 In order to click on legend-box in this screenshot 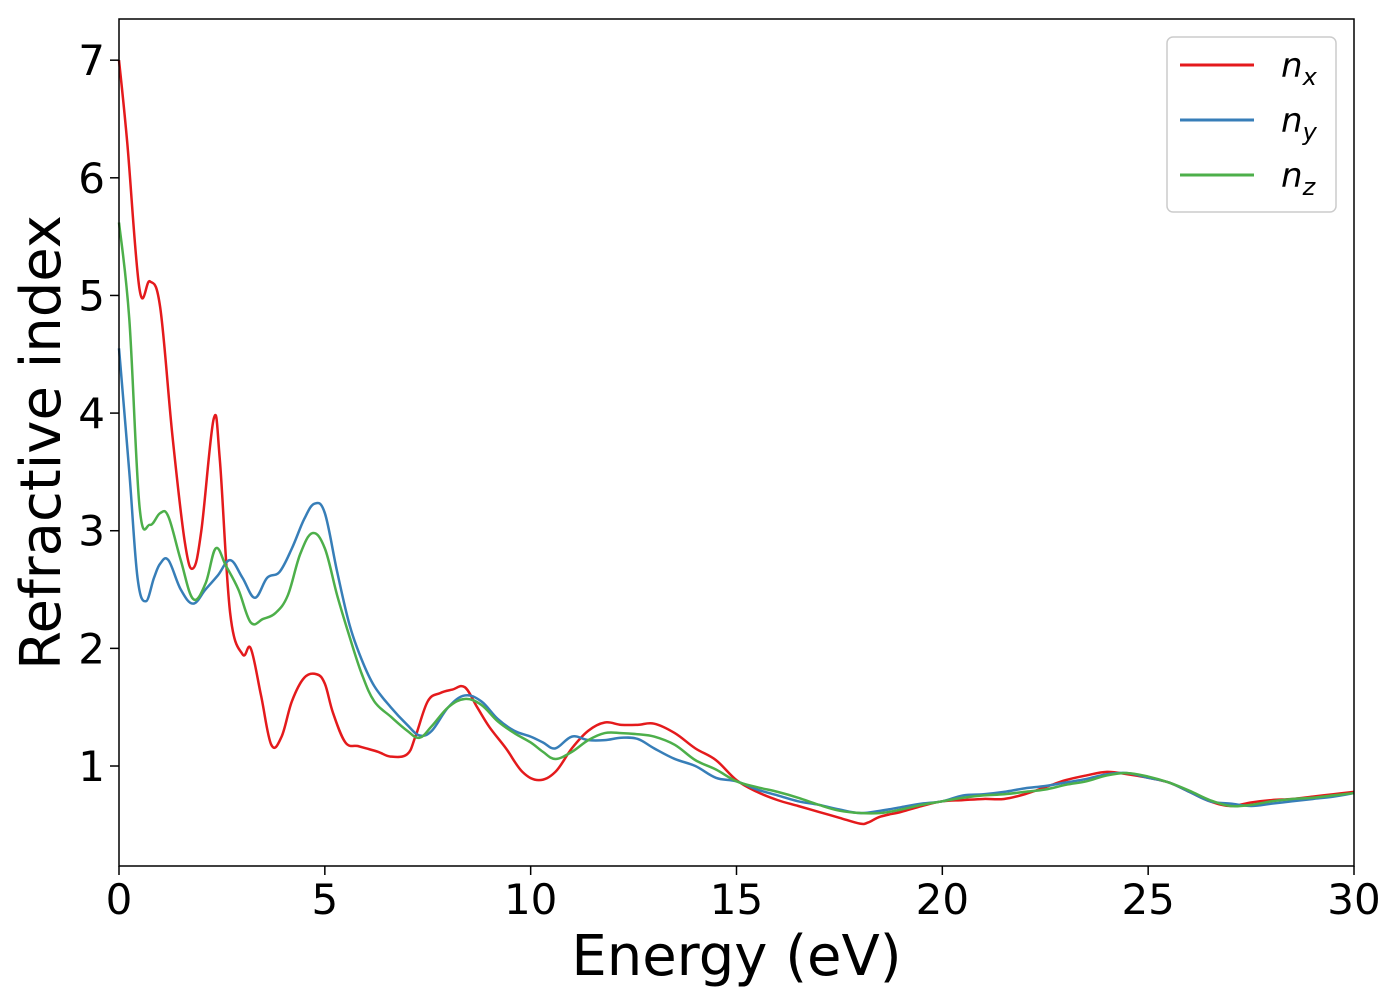, I will do `click(1251, 124)`.